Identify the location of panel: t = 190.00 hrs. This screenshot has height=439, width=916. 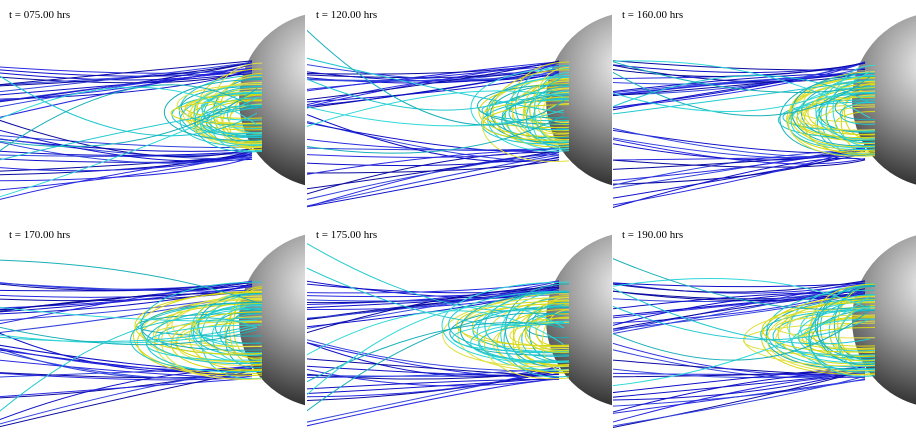
(764, 328).